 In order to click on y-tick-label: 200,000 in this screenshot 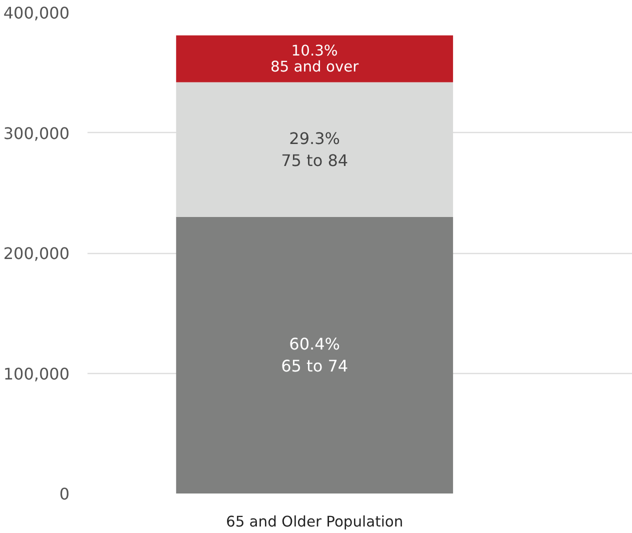, I will do `click(36, 253)`.